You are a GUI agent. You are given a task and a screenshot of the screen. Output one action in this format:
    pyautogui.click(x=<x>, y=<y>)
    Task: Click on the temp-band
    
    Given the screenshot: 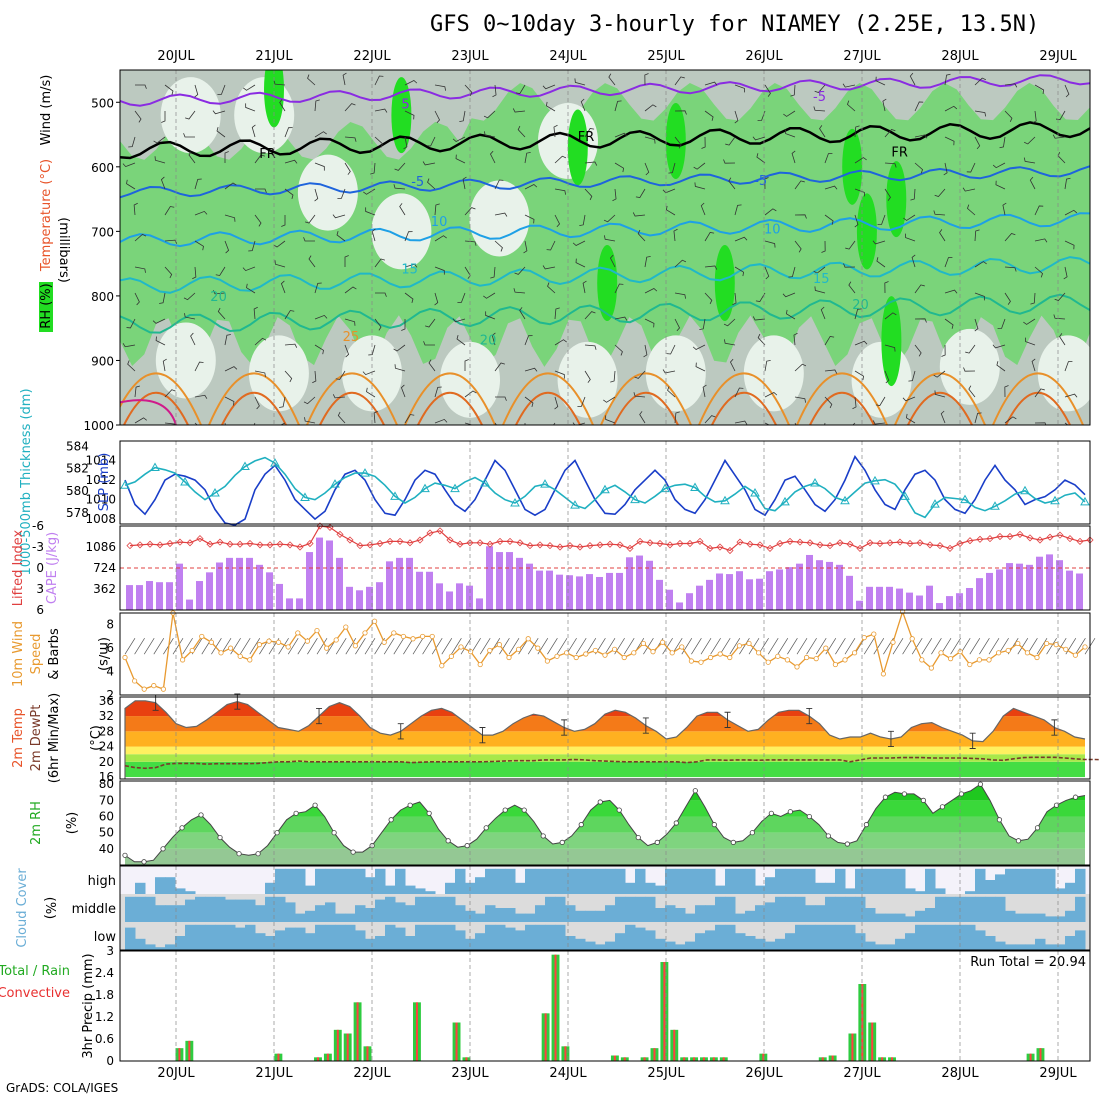 What is the action you would take?
    pyautogui.click(x=605, y=739)
    